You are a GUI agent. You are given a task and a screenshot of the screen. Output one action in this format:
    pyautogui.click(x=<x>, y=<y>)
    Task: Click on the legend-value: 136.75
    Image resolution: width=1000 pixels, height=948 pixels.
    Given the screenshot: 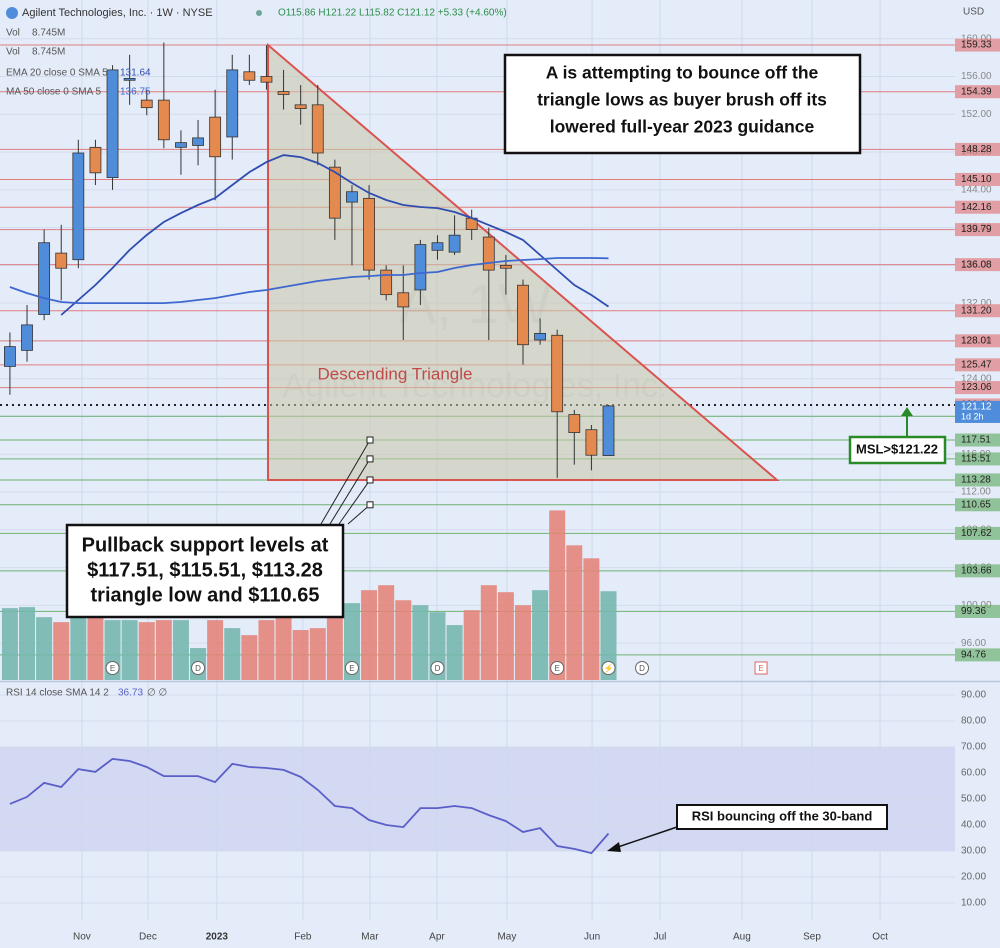 What is the action you would take?
    pyautogui.click(x=135, y=92)
    